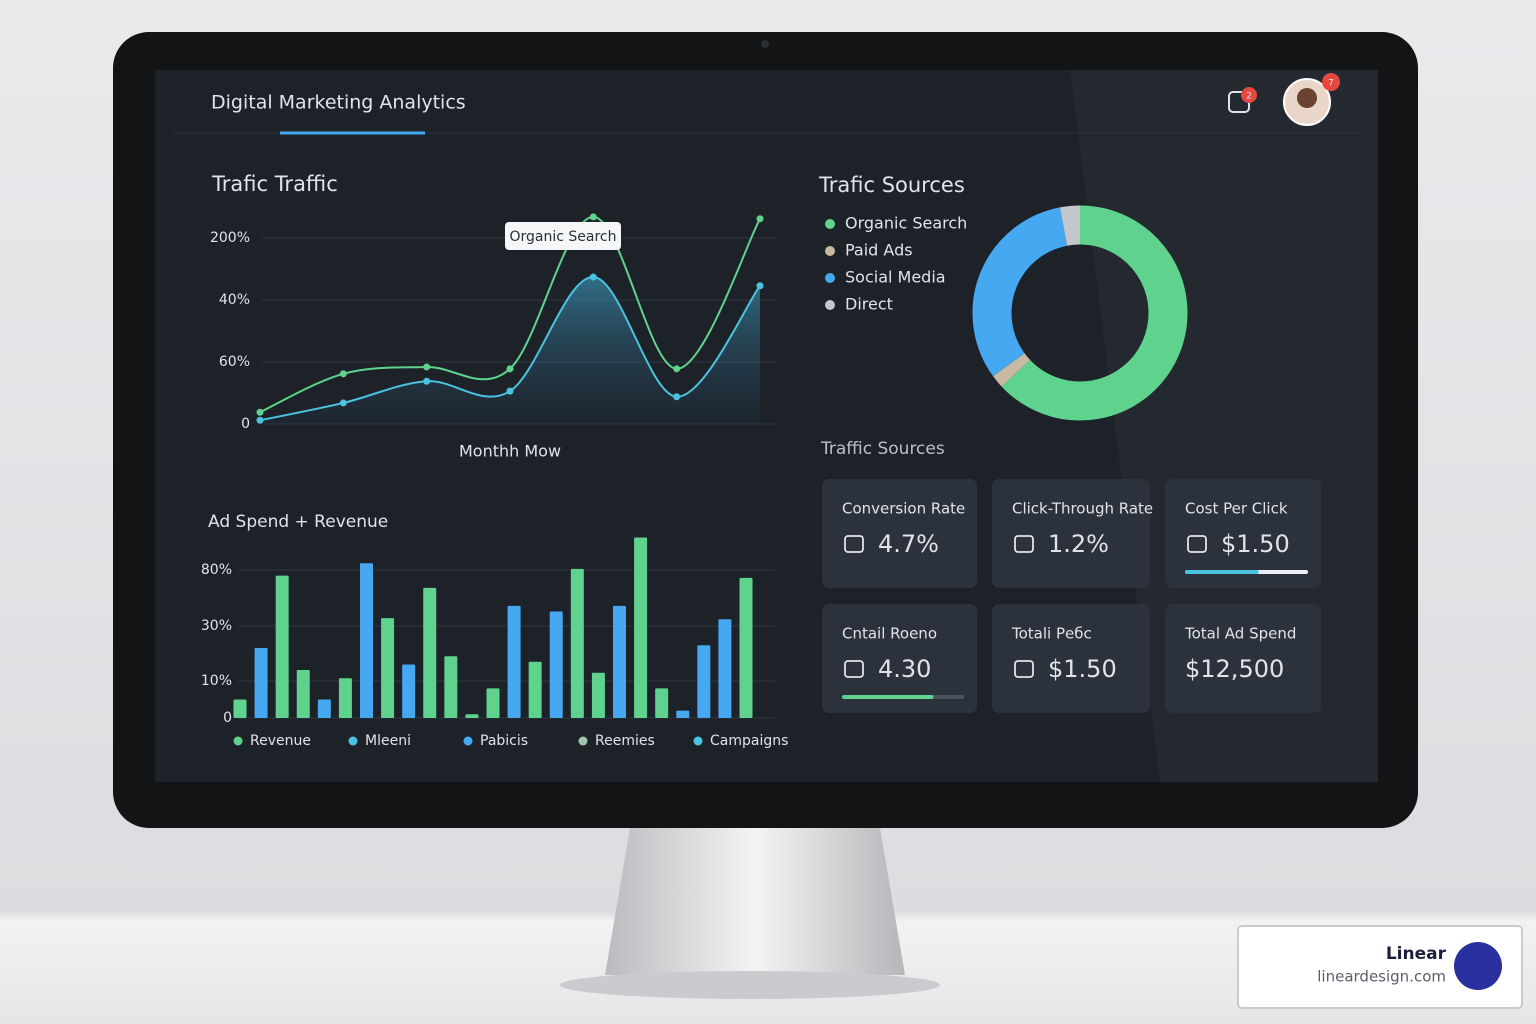 The width and height of the screenshot is (1536, 1024). Describe the element at coordinates (903, 509) in the screenshot. I see `kpi-label: Conversion Rate` at that location.